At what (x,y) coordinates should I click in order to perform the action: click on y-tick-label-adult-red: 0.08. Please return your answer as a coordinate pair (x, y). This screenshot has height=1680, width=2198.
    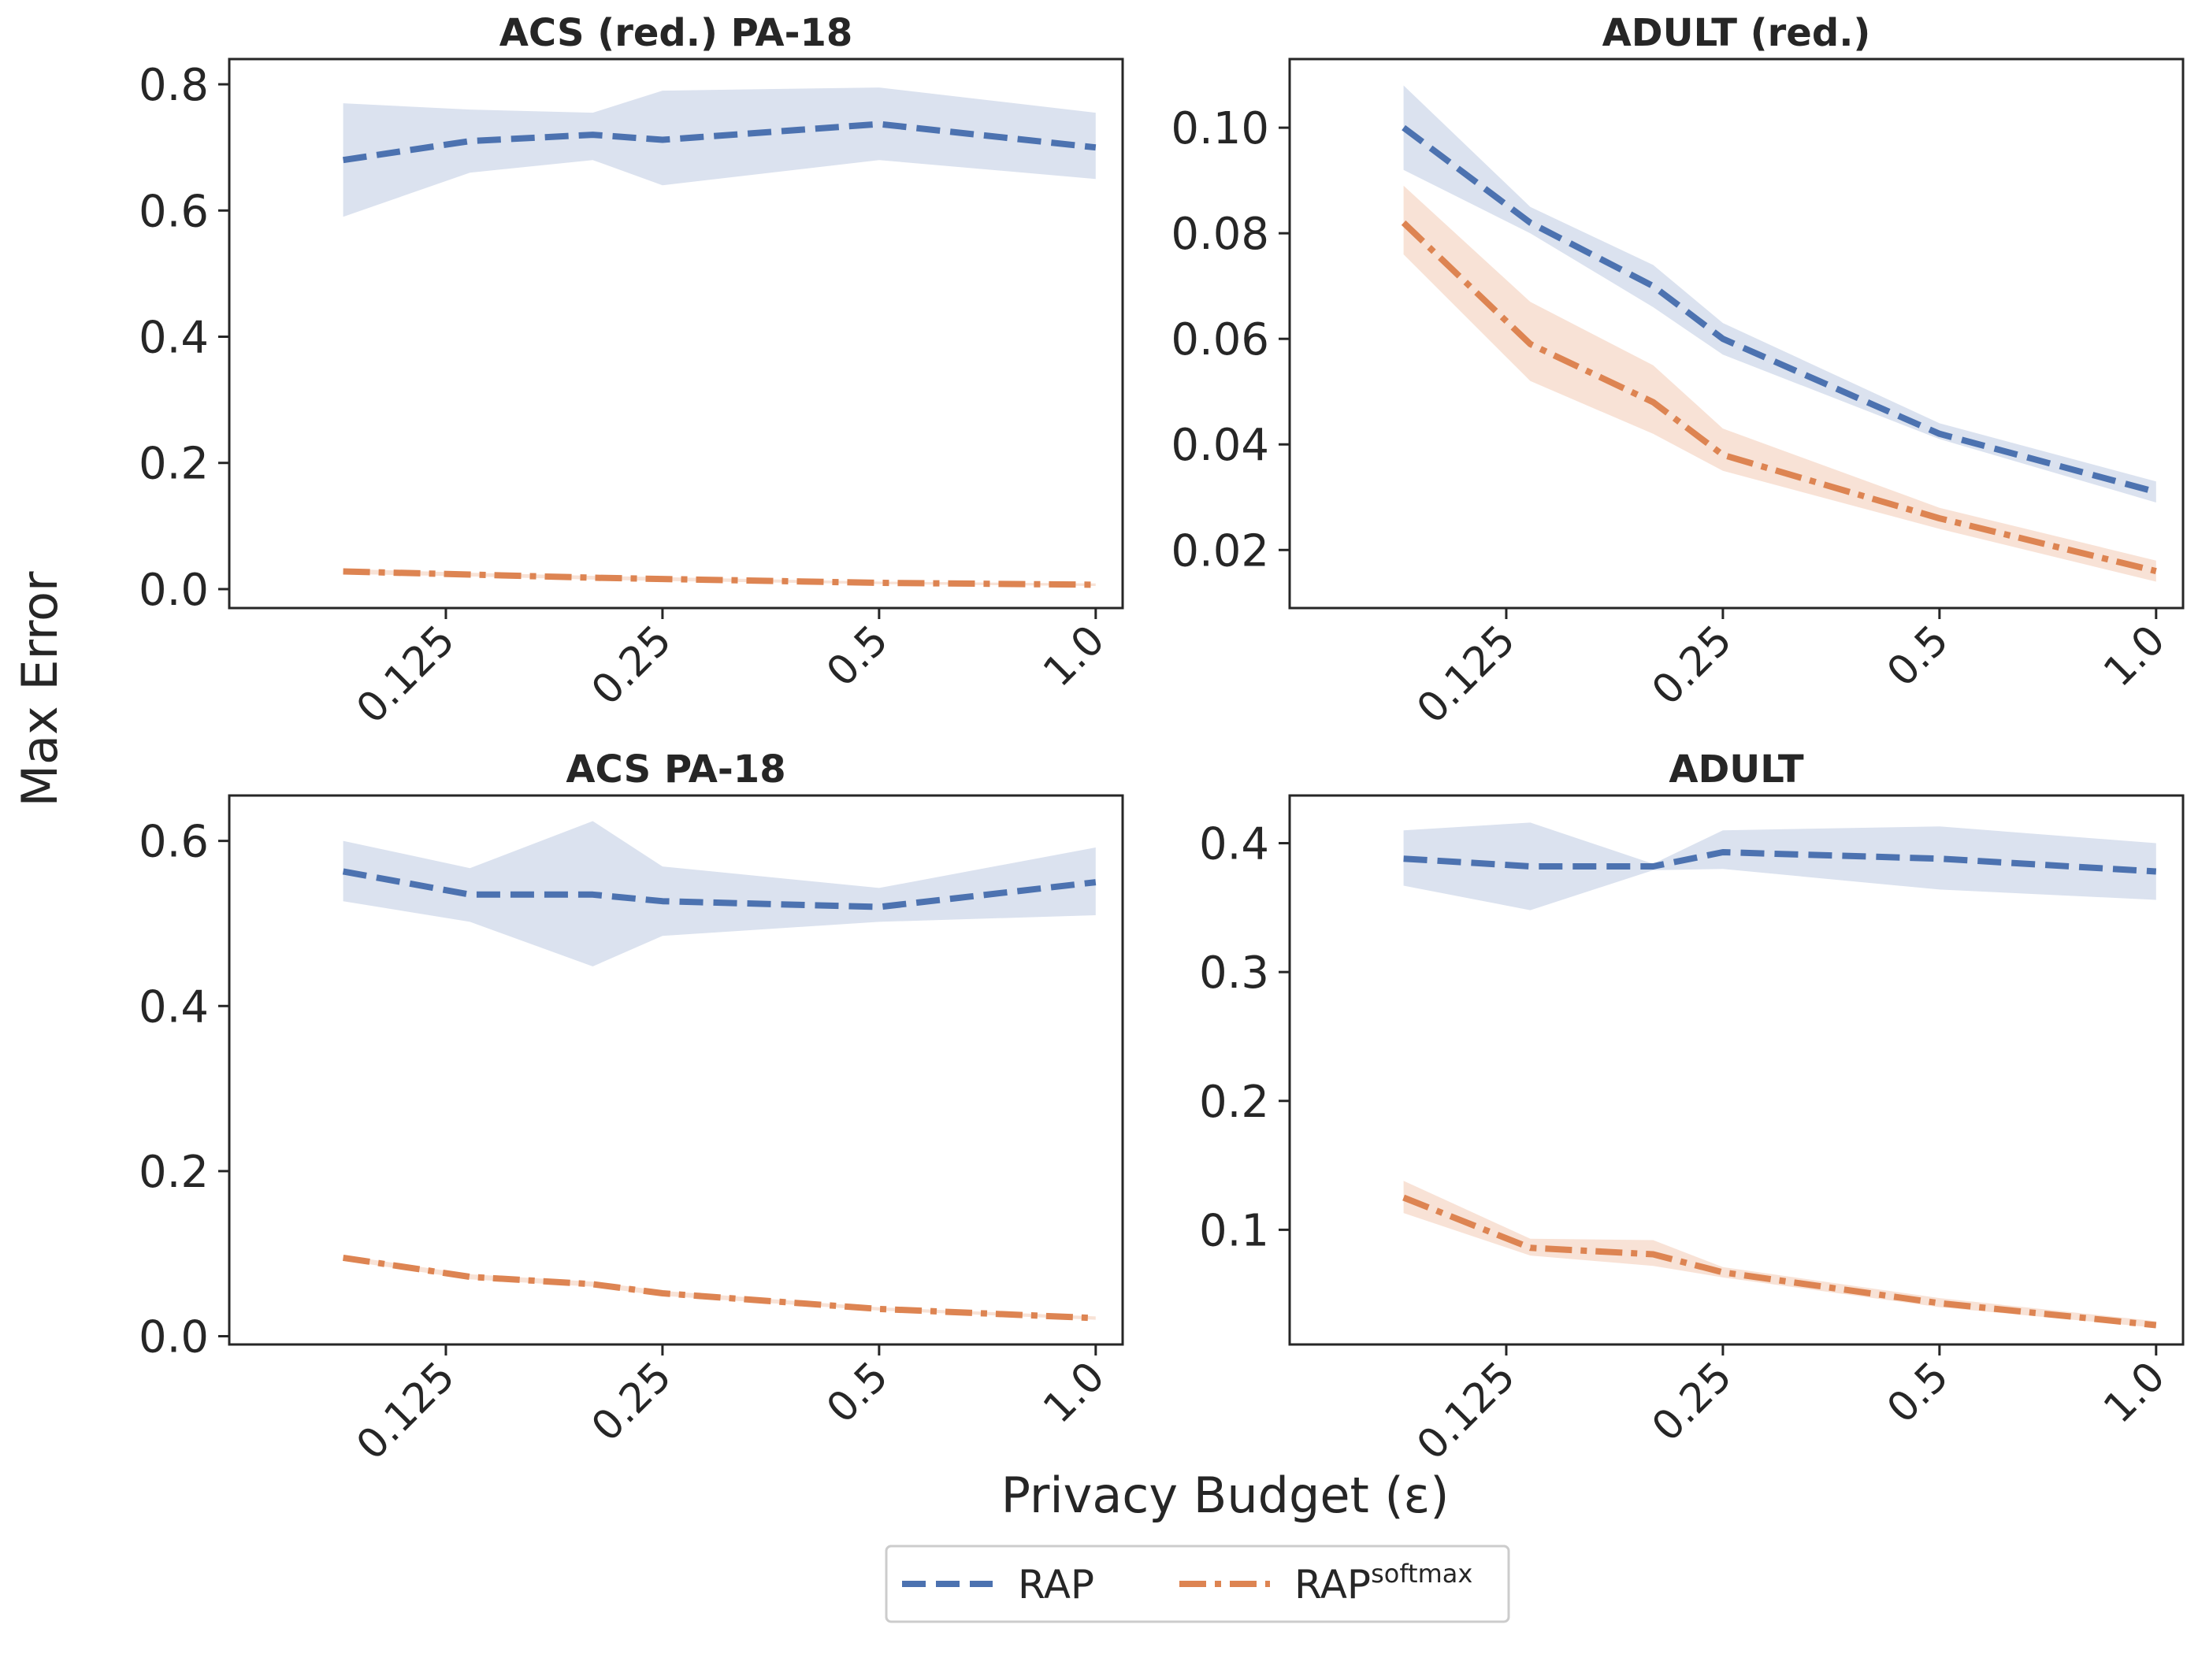
    Looking at the image, I should click on (1220, 234).